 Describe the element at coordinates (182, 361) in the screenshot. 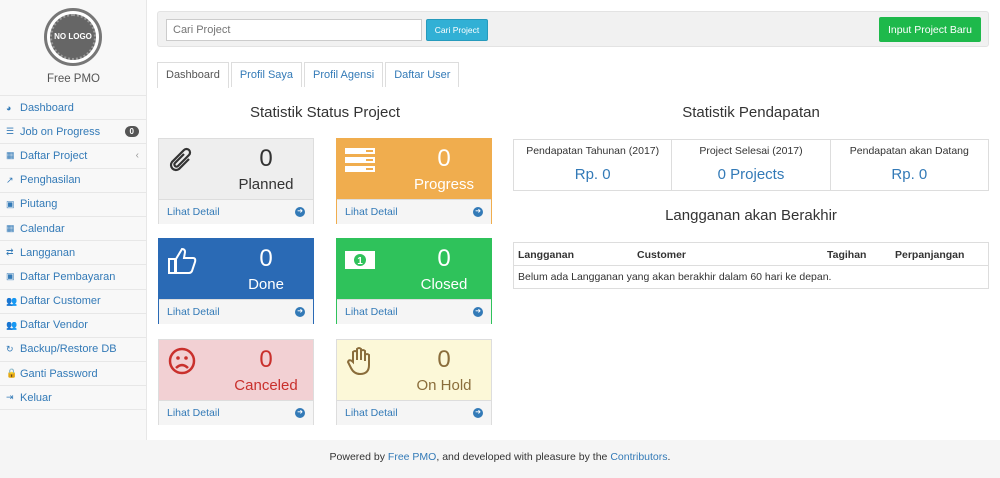

I see `frown-icon` at that location.